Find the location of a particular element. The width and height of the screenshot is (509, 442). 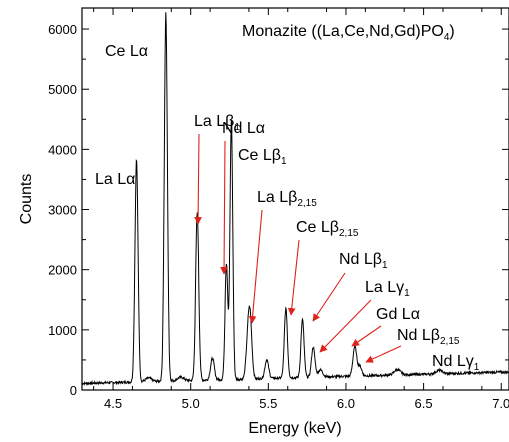

arrow-nd-la is located at coordinates (224, 207).